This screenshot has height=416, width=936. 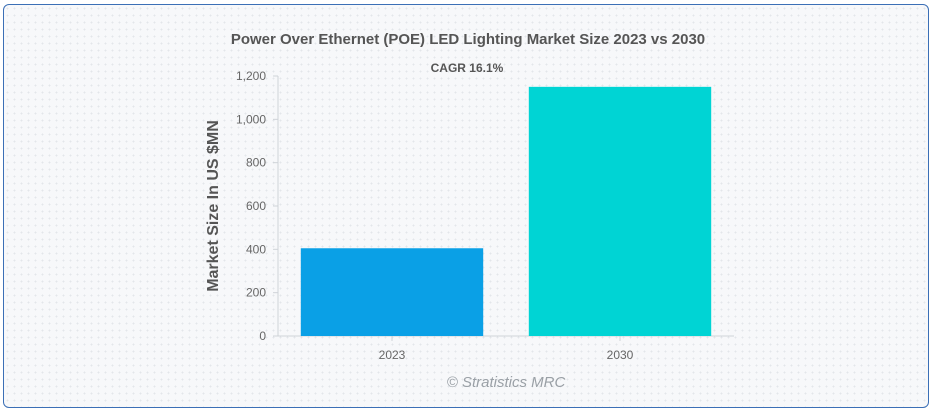 I want to click on x-tick-label: 2030, so click(x=620, y=355).